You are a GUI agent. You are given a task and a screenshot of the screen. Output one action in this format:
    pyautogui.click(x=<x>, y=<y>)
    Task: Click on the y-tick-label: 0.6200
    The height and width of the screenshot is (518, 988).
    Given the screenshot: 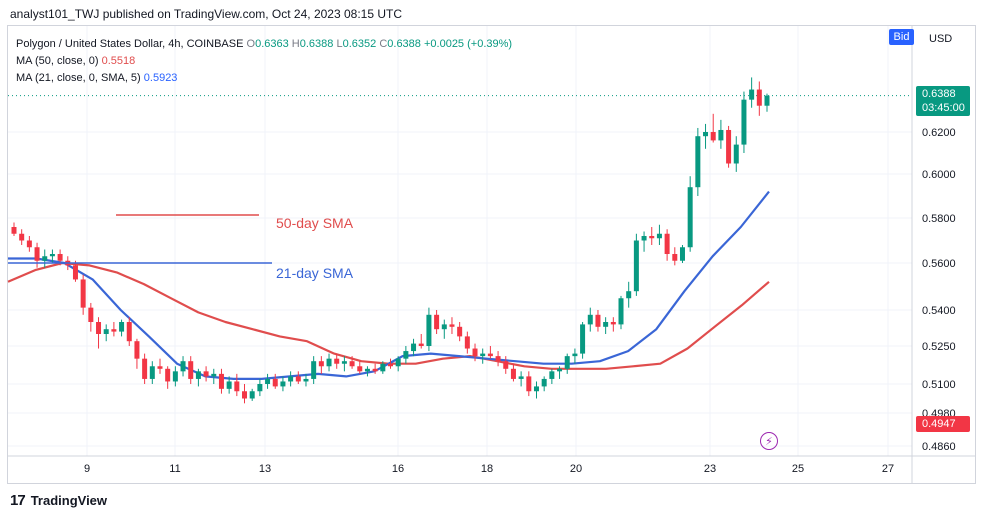 What is the action you would take?
    pyautogui.click(x=939, y=133)
    